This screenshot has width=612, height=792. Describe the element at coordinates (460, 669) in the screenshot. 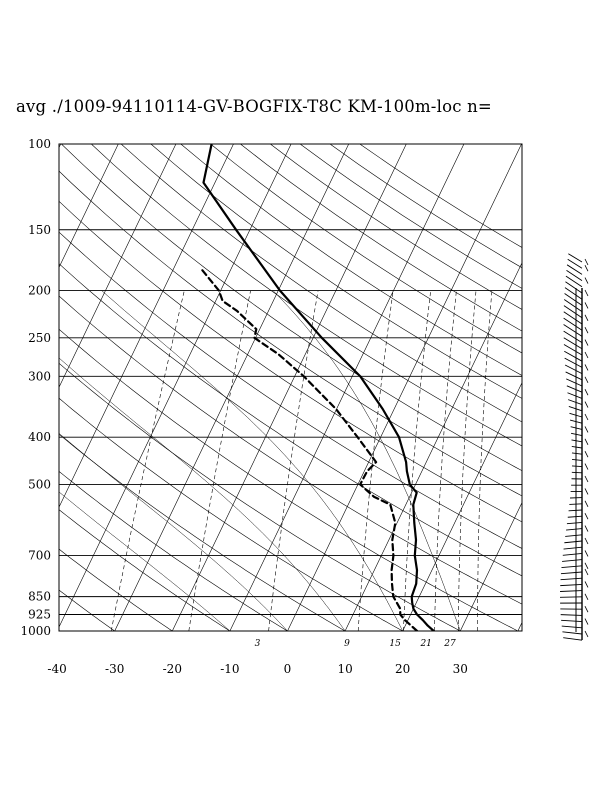

I see `temperature-tick-label: 30` at that location.